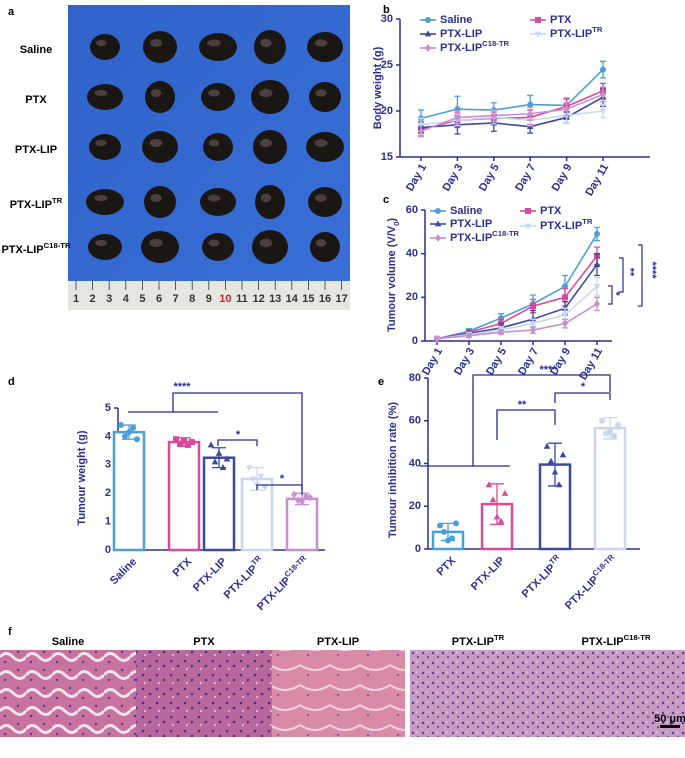 The height and width of the screenshot is (758, 685). What do you see at coordinates (392, 278) in the screenshot?
I see `y-axis-title-part: Tumour volume (V/V` at bounding box center [392, 278].